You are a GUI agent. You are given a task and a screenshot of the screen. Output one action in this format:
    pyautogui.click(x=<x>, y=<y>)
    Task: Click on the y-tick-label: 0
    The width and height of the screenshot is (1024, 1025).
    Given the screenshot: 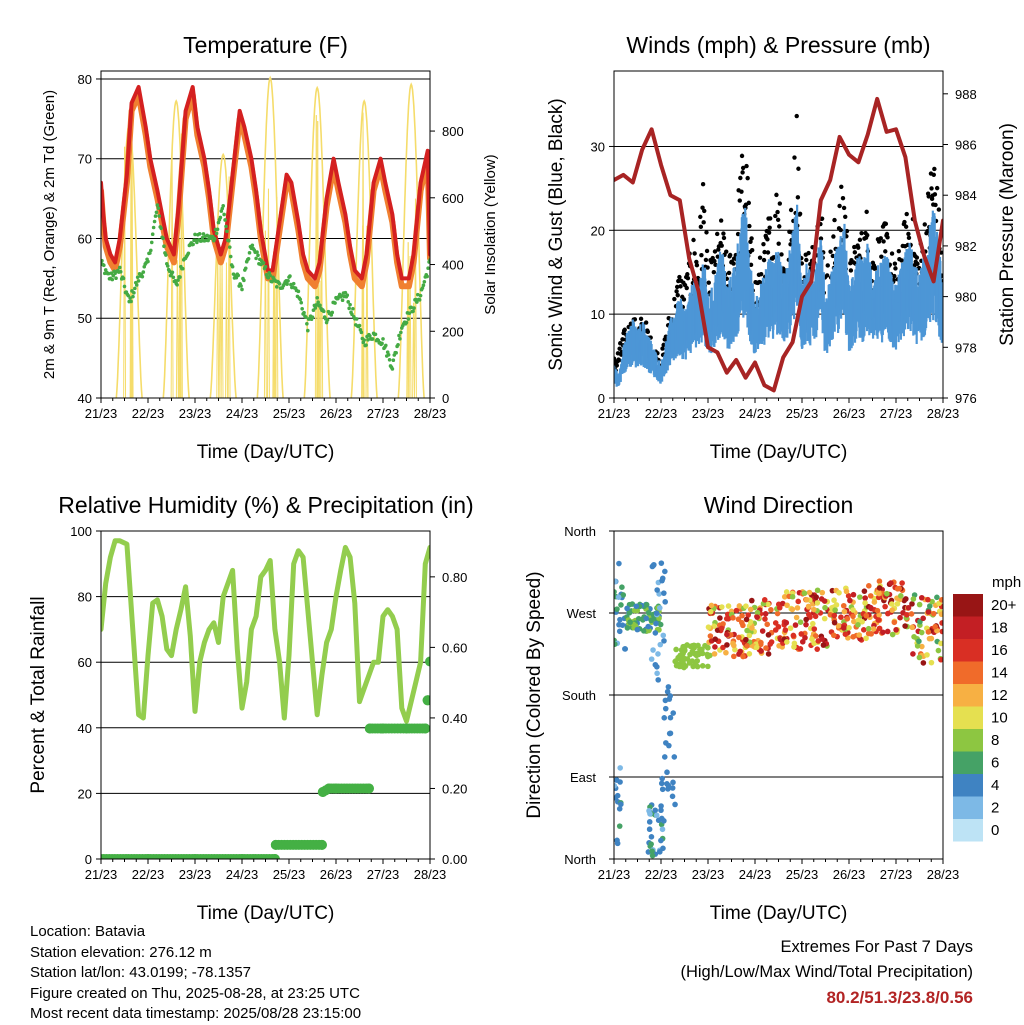 What is the action you would take?
    pyautogui.click(x=88, y=859)
    